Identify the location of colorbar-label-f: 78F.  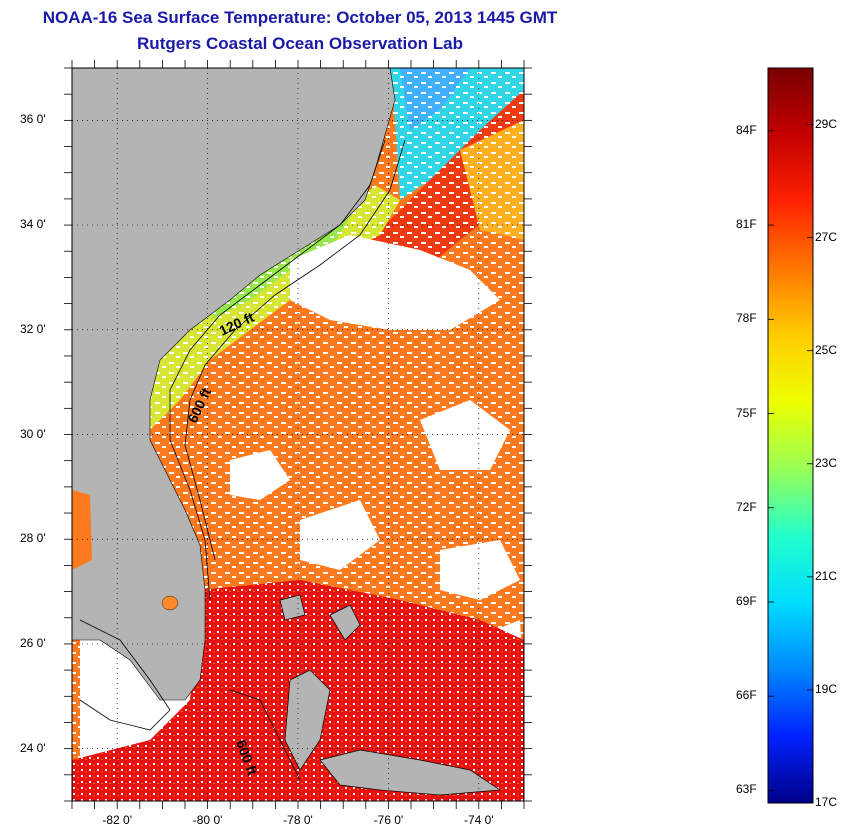
(746, 318).